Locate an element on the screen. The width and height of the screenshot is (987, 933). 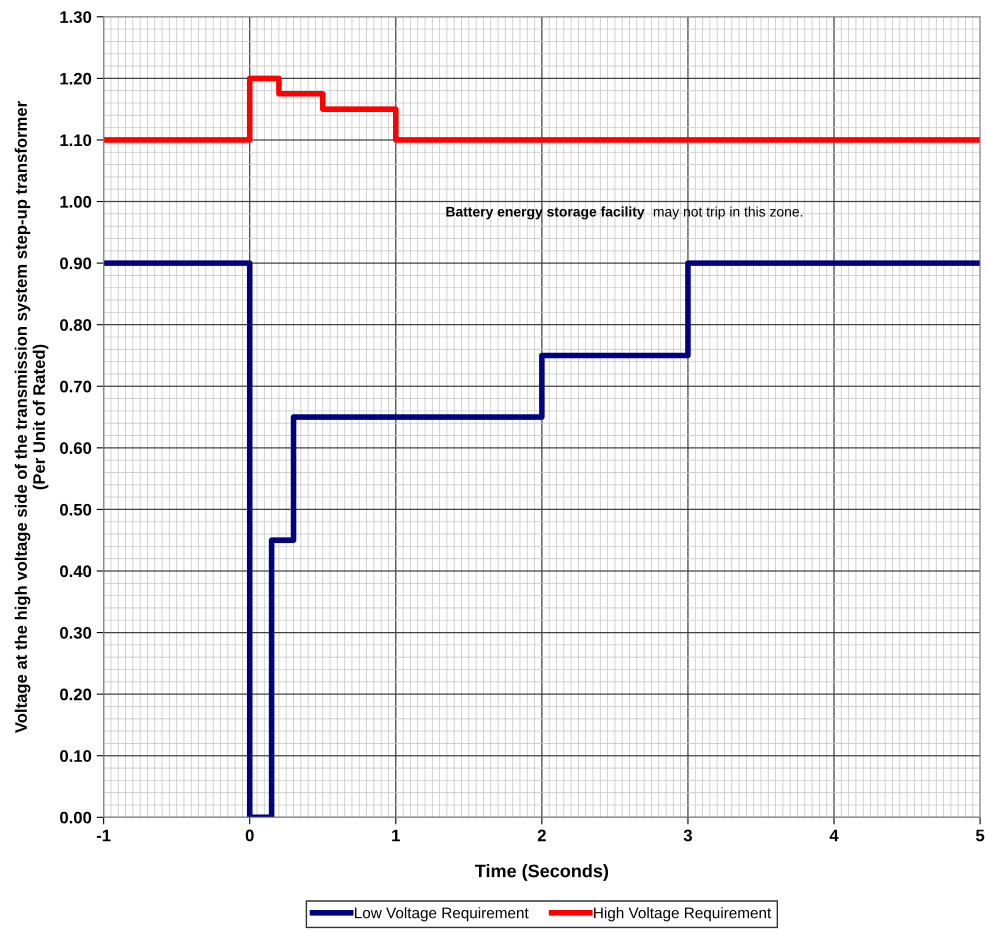
legend-label: High Voltage Requirement is located at coordinates (683, 914).